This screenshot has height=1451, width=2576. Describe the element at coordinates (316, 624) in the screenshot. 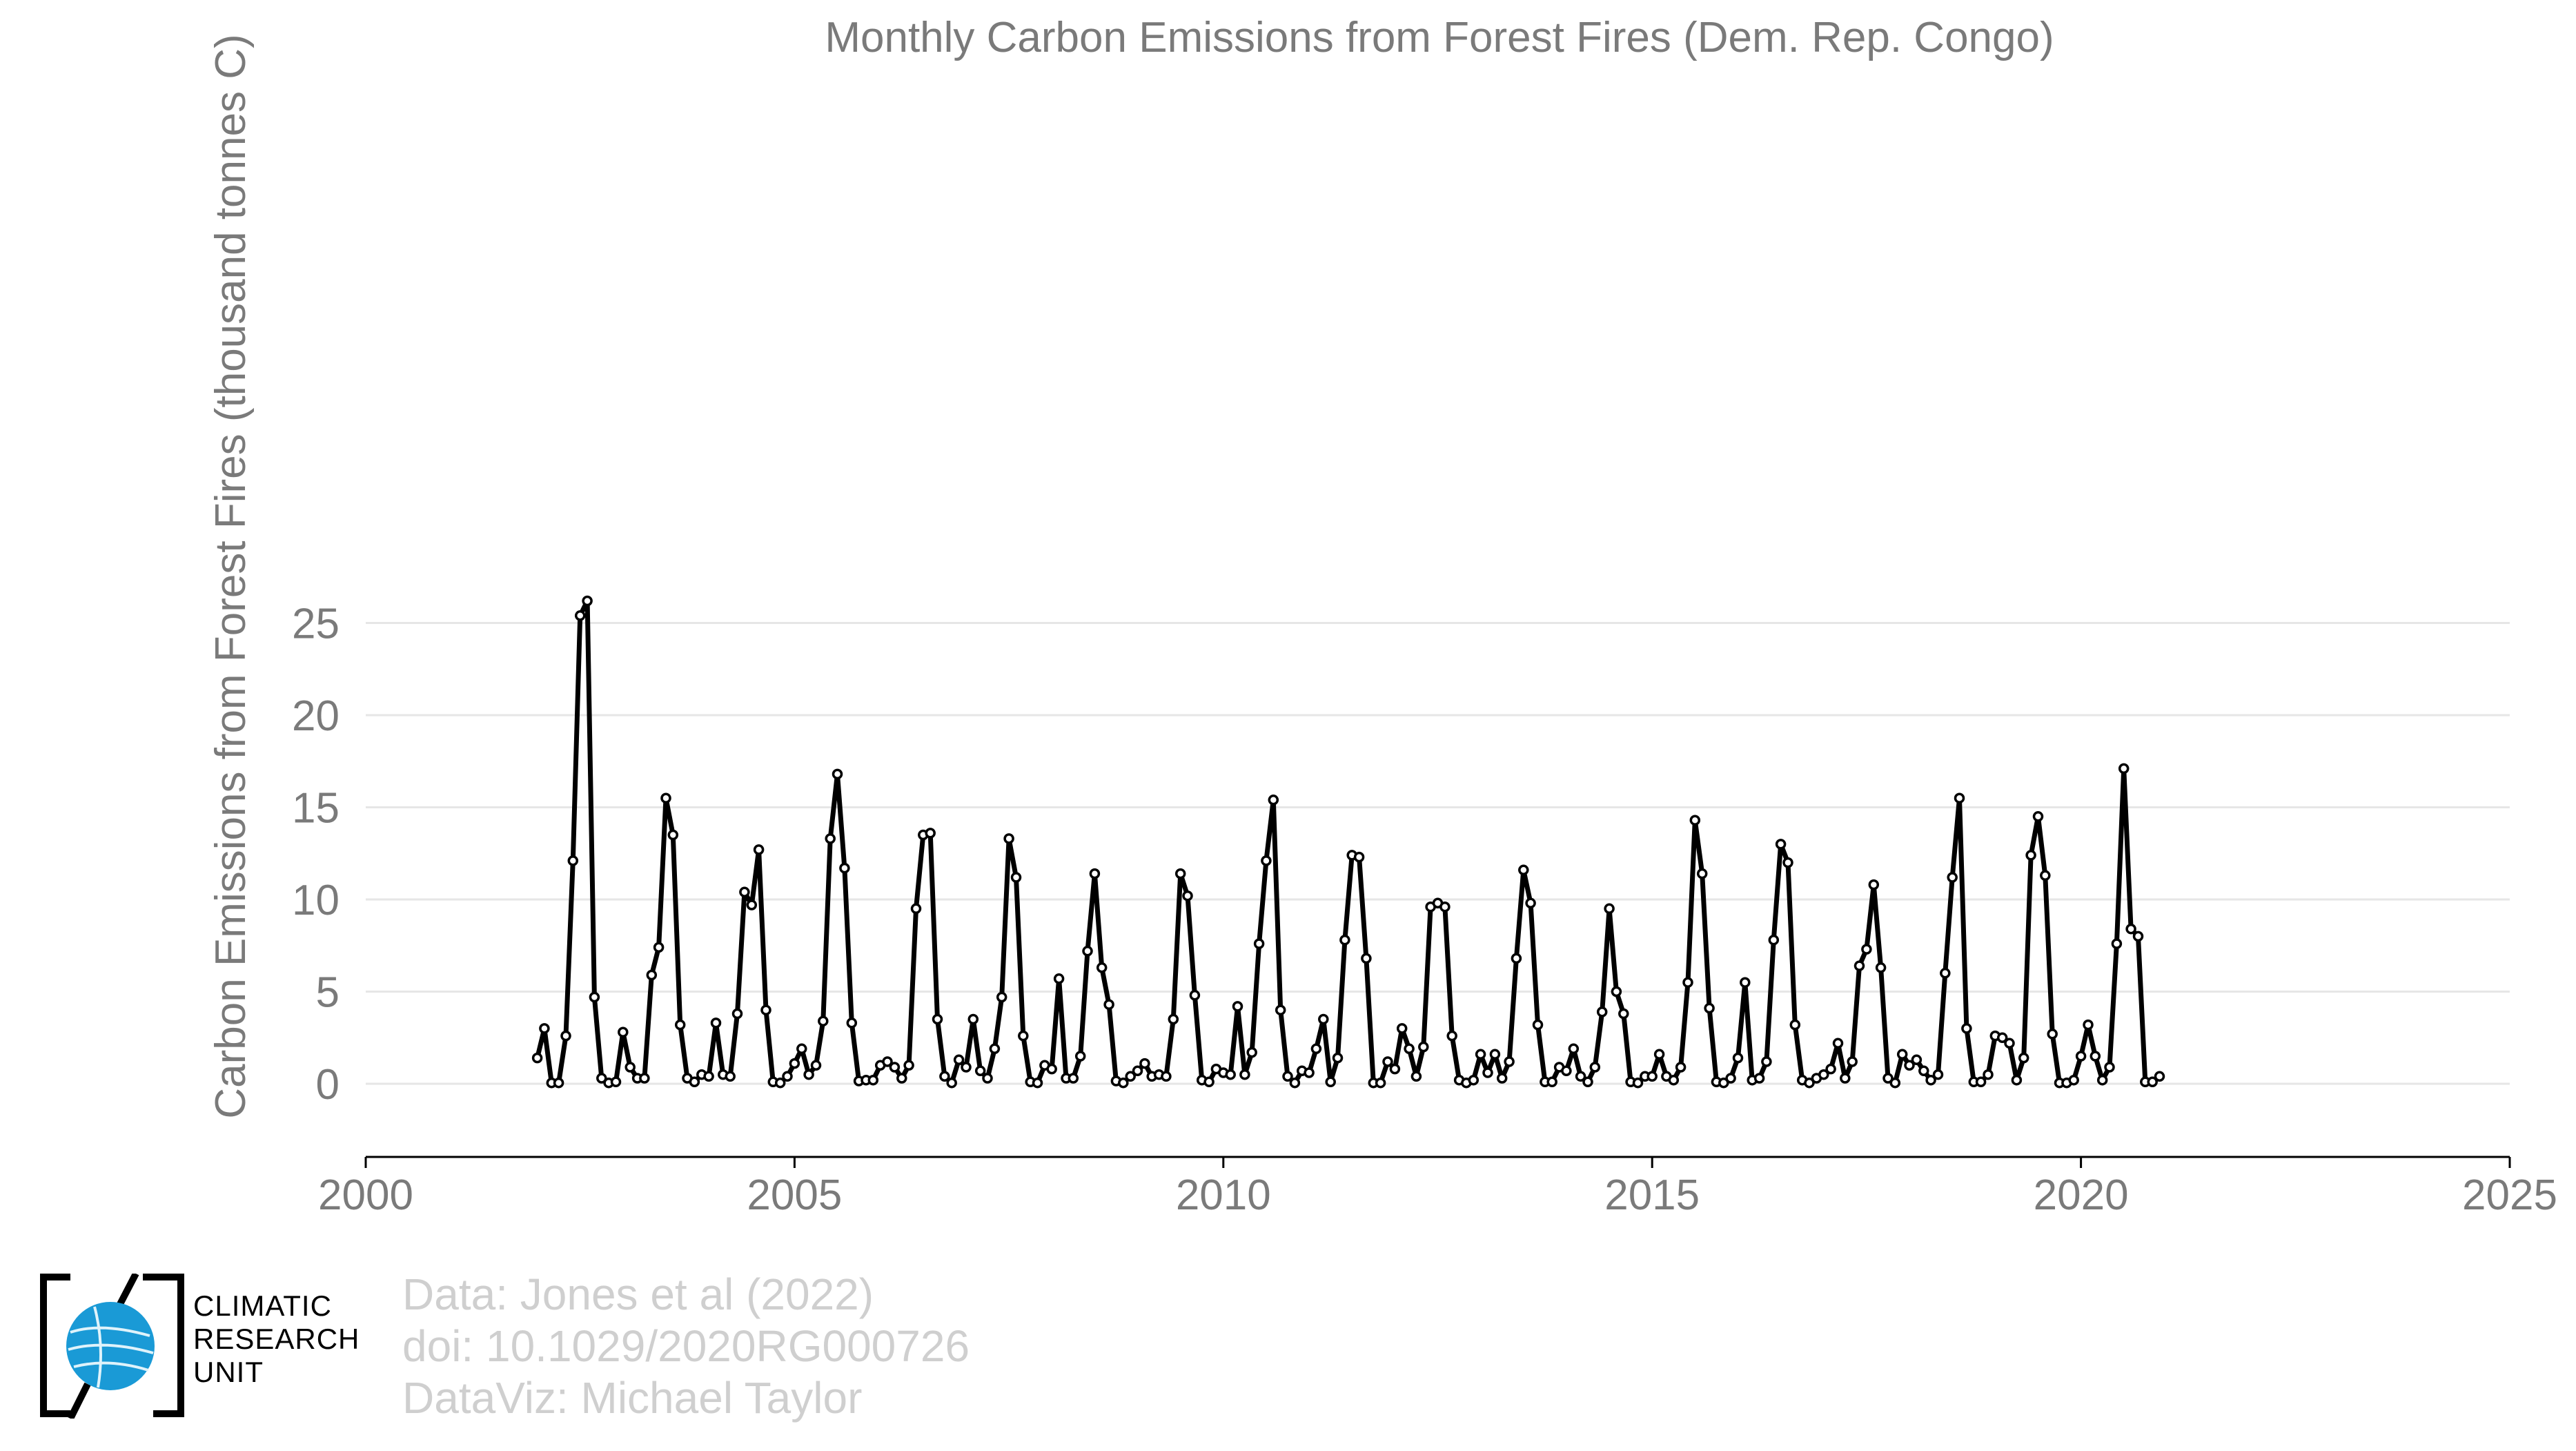

I see `y-tick-label: 25` at that location.